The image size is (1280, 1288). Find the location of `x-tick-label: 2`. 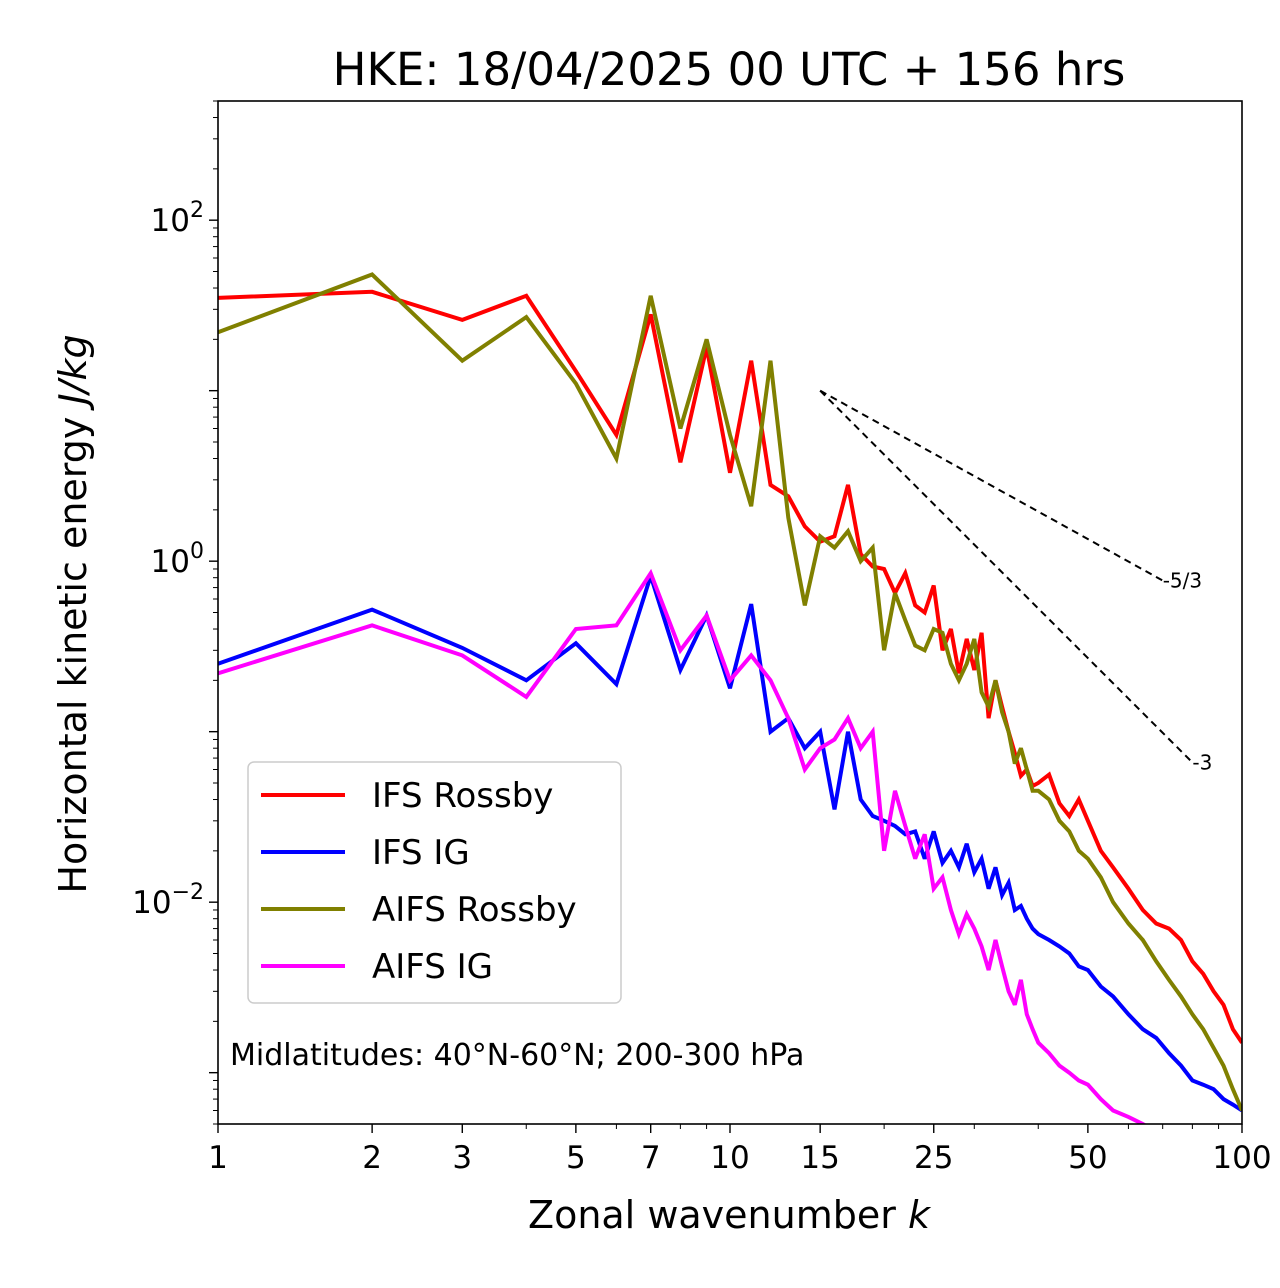

x-tick-label: 2 is located at coordinates (372, 1158).